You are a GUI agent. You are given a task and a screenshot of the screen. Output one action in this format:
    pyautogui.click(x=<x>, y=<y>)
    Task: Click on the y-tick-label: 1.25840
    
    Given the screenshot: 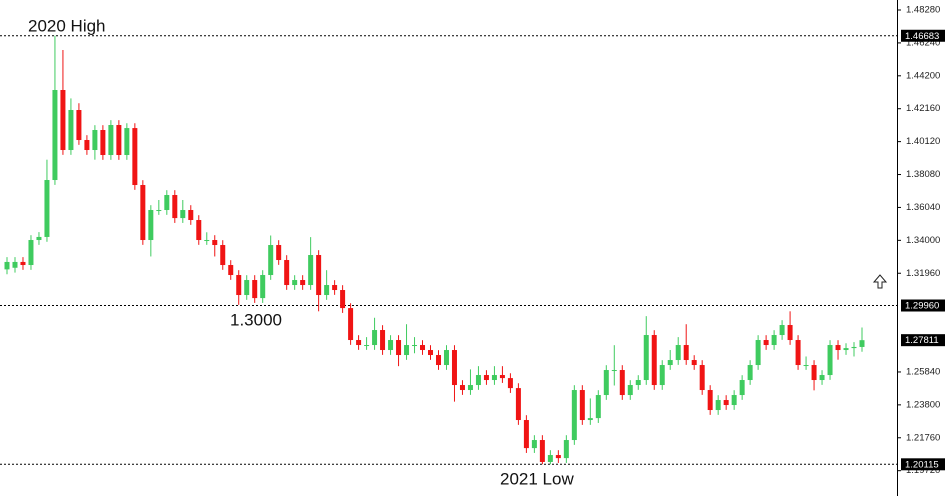 What is the action you would take?
    pyautogui.click(x=923, y=371)
    